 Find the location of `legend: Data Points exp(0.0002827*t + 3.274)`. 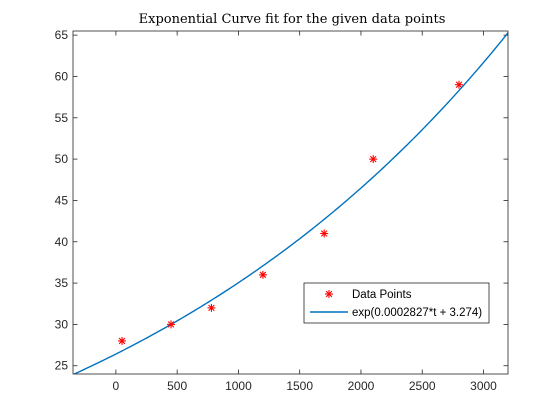

legend: Data Points exp(0.0002827*t + 3.274) is located at coordinates (396, 303).